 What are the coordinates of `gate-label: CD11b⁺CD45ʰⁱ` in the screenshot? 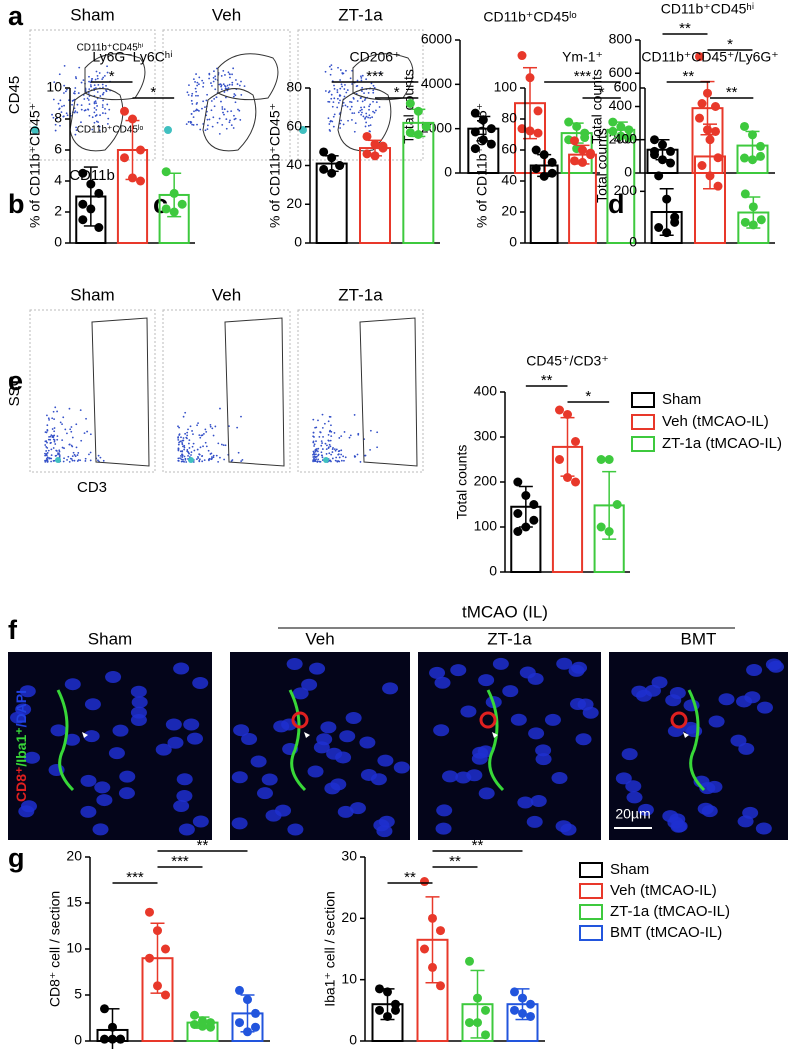 It's located at (110, 48).